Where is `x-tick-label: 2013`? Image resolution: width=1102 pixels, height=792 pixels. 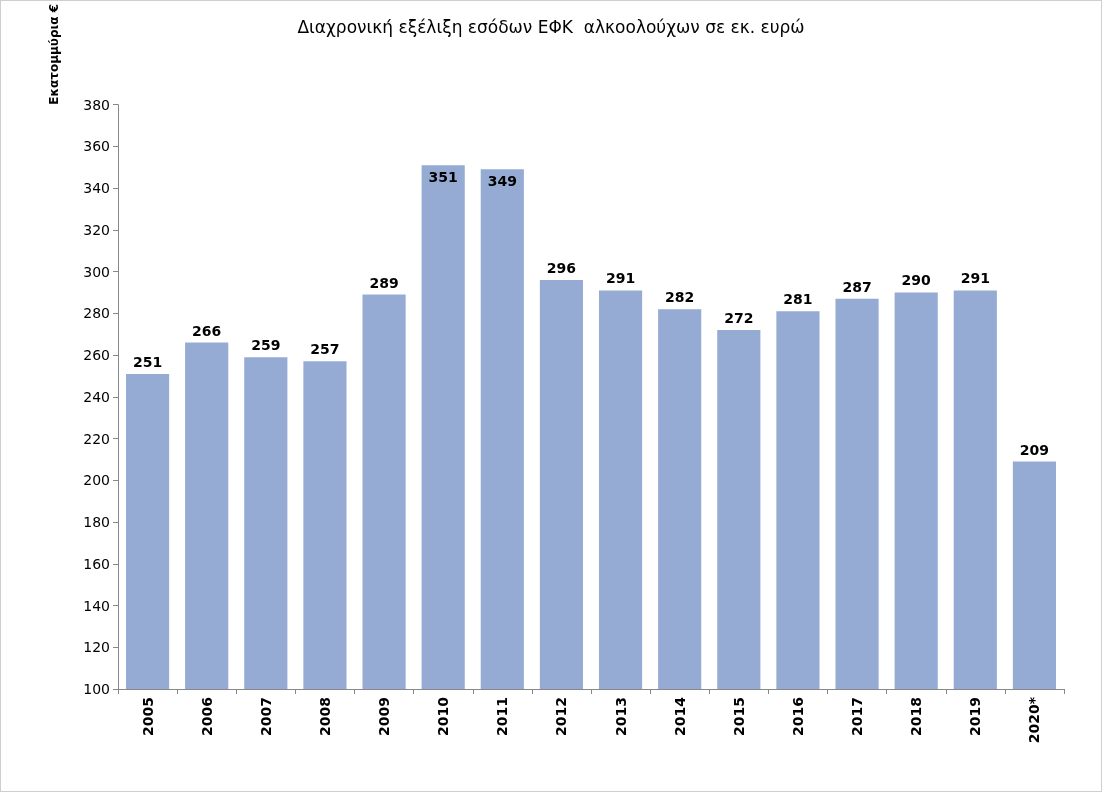
x-tick-label: 2013 is located at coordinates (620, 716).